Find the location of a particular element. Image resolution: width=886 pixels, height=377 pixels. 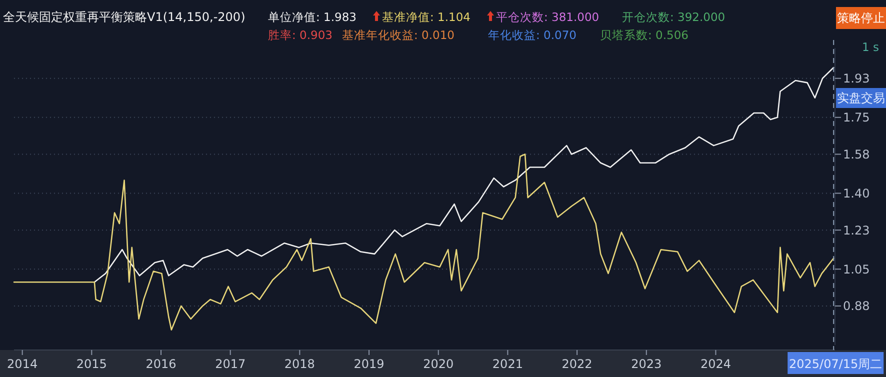

x-tick-label: 2023 is located at coordinates (646, 364).